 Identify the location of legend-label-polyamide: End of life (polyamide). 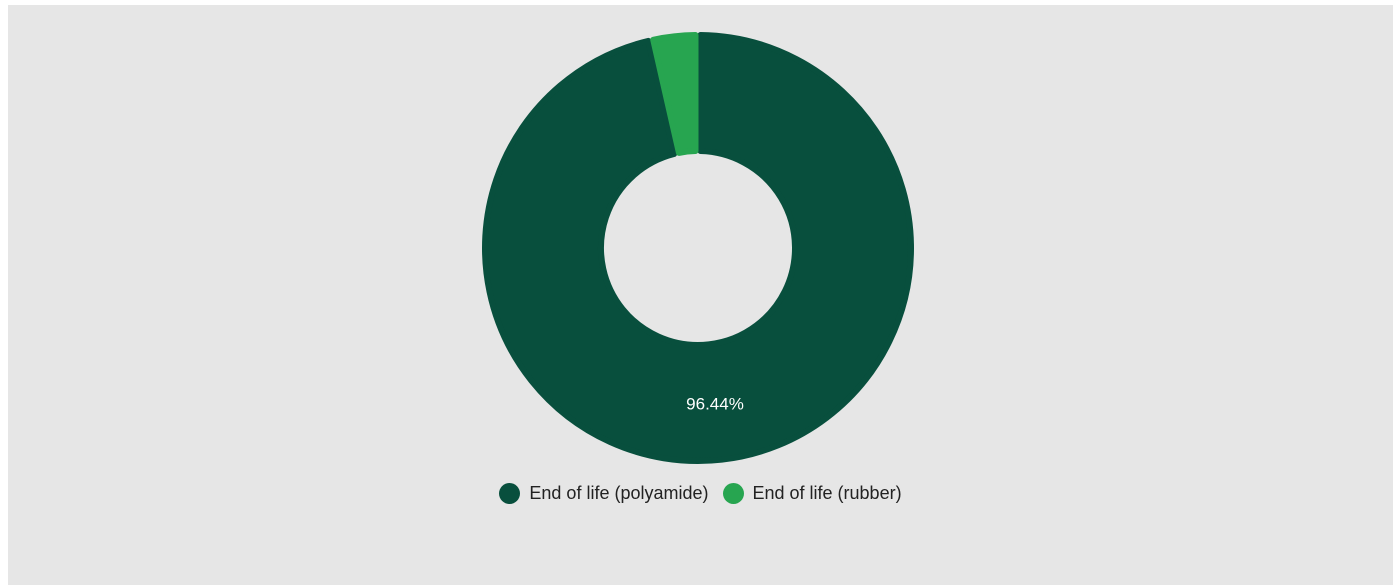
(619, 493).